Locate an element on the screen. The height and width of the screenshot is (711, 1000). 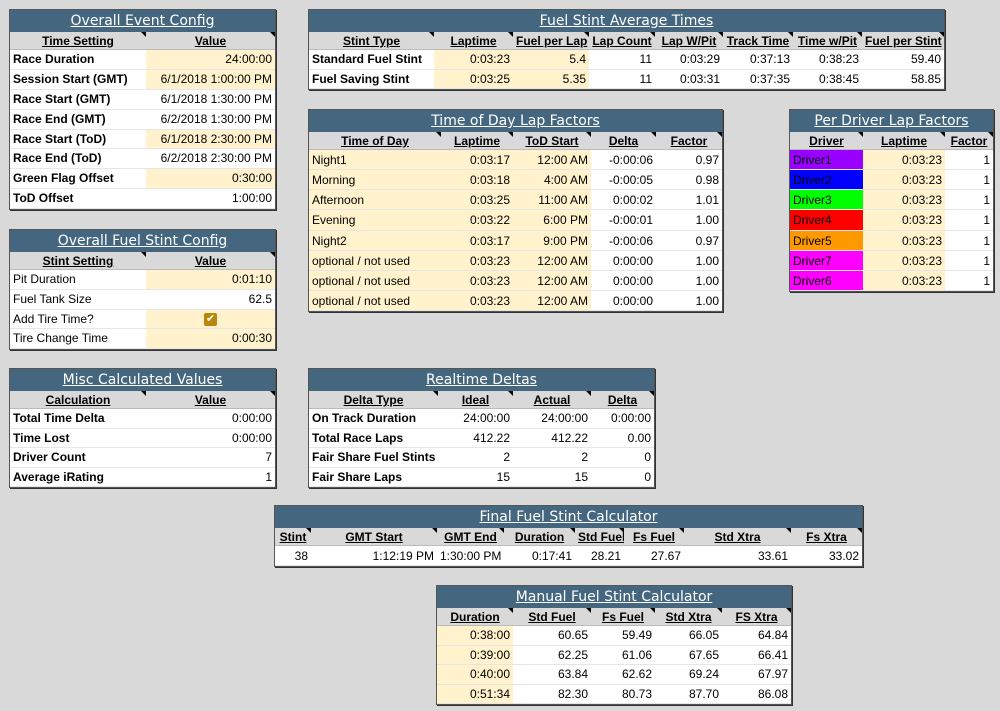
cell: 0:17:41 is located at coordinates (539, 556).